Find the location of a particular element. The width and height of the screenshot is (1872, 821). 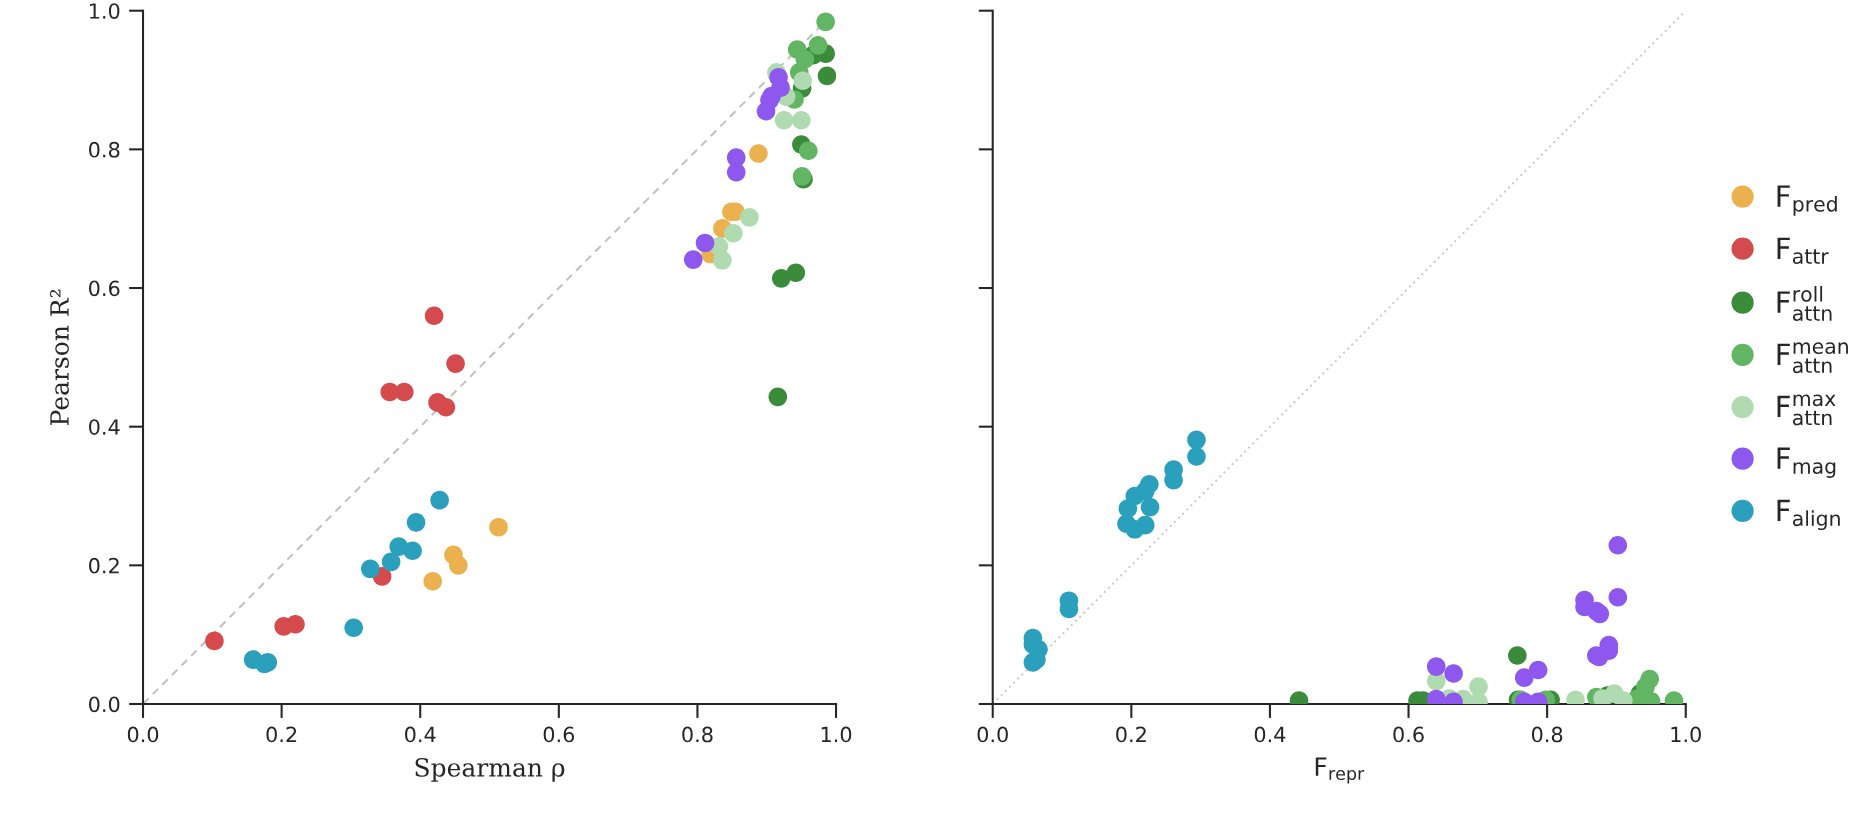

y-tick-label: 0.8 is located at coordinates (104, 149).